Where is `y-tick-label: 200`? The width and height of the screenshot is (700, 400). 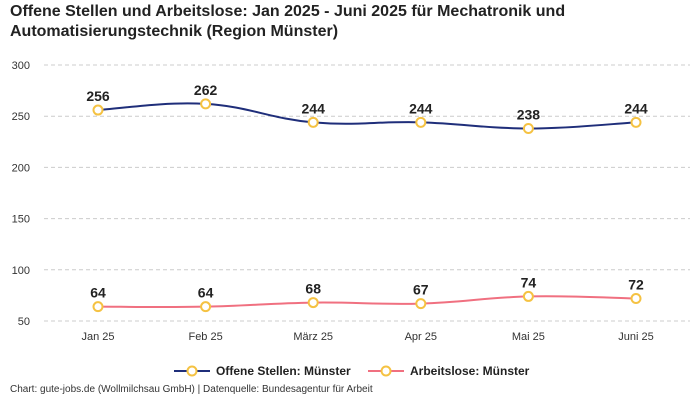 y-tick-label: 200 is located at coordinates (21, 168).